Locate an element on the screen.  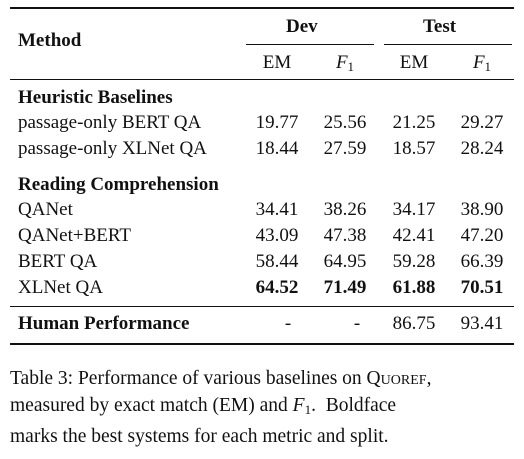
test-f1-cell: 28.24 is located at coordinates (482, 148).